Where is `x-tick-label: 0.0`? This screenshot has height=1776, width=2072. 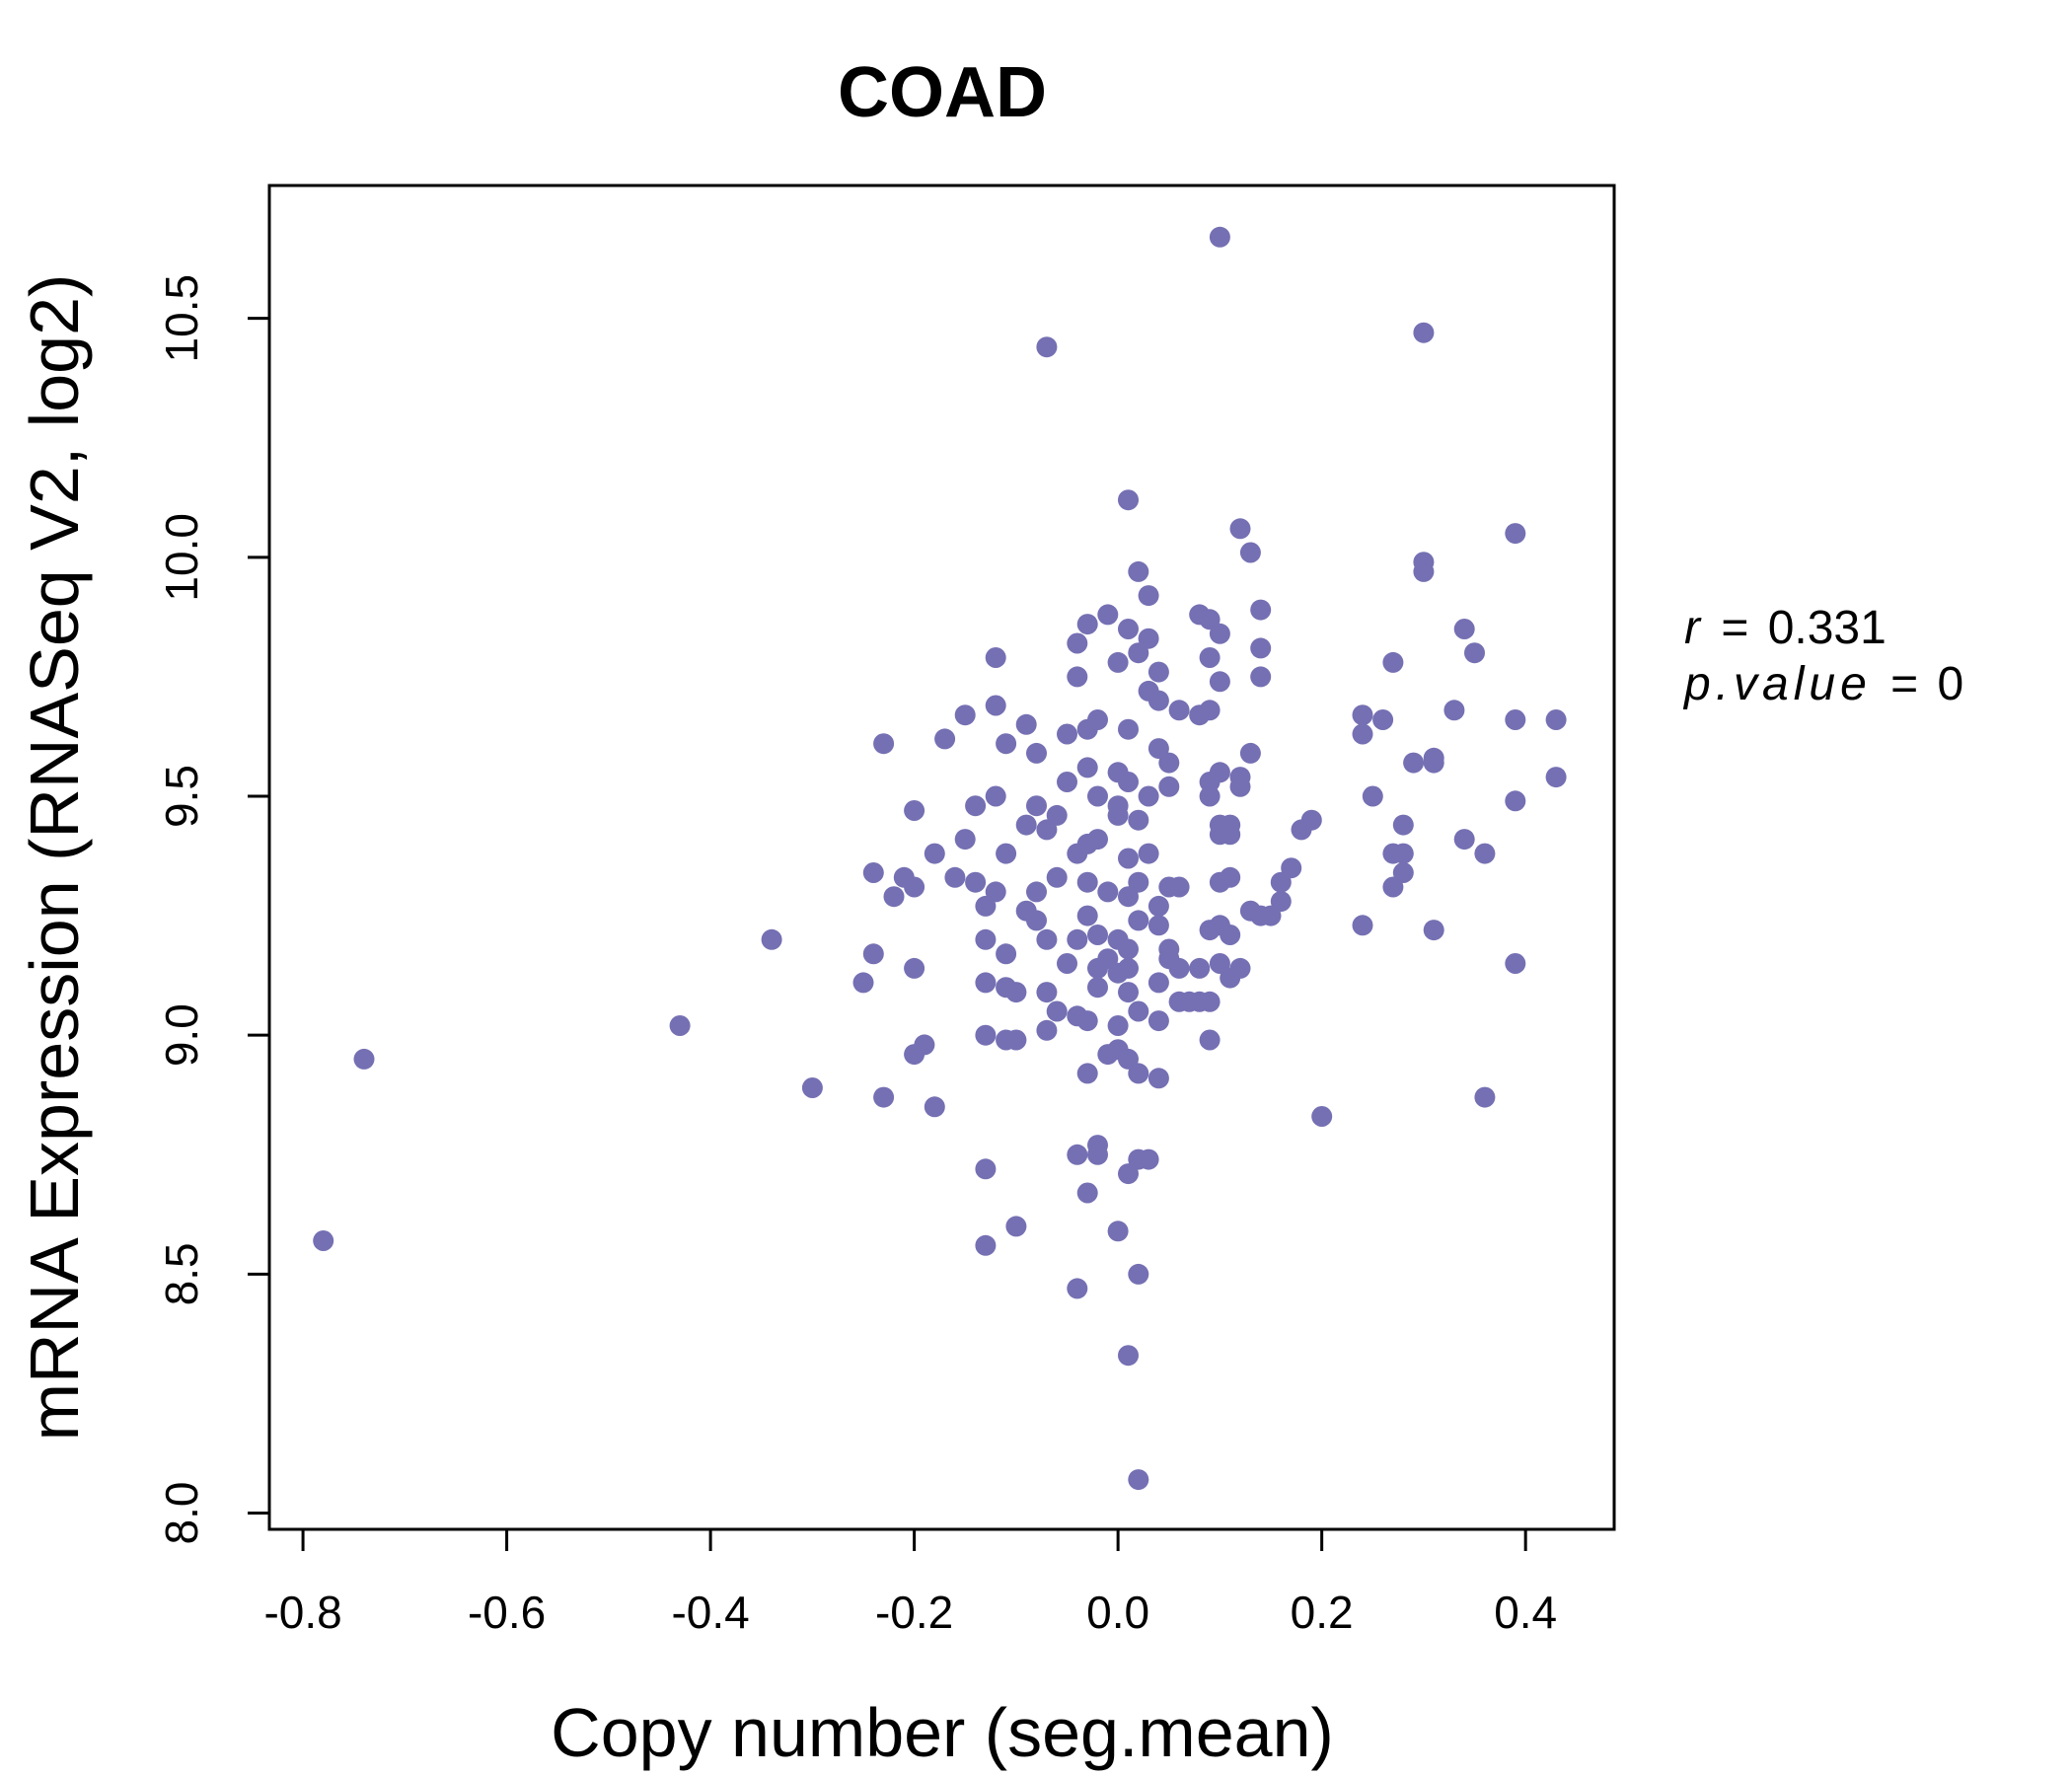
x-tick-label: 0.0 is located at coordinates (1118, 1613).